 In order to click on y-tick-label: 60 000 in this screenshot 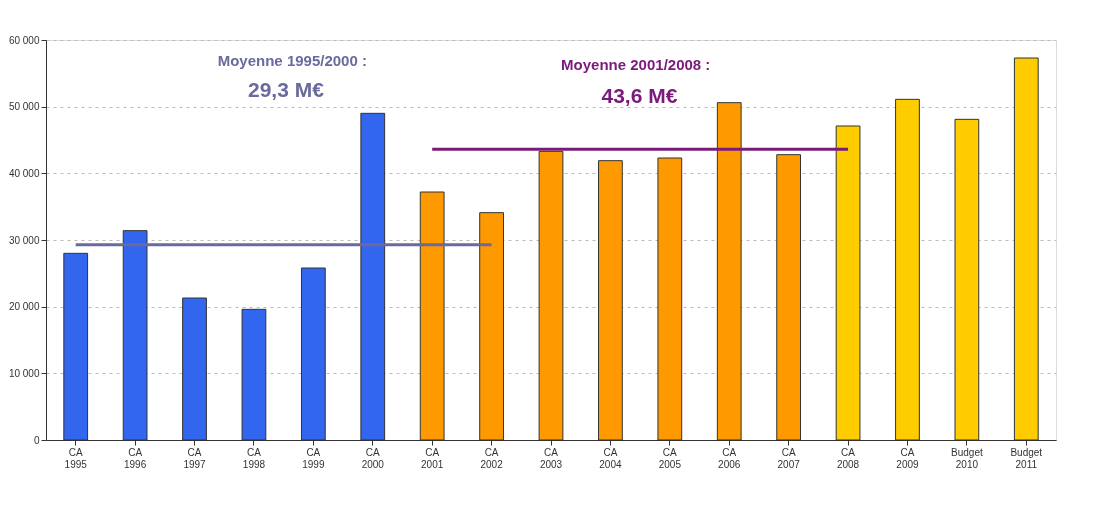, I will do `click(24, 40)`.